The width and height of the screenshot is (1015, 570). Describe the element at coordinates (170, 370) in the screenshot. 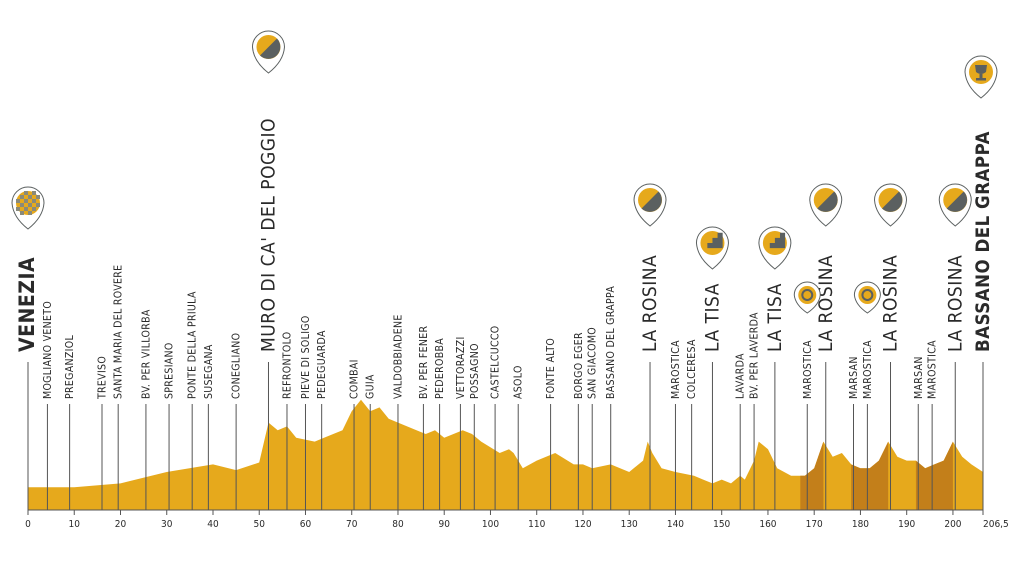

I see `location-label: SPRESIANO` at that location.